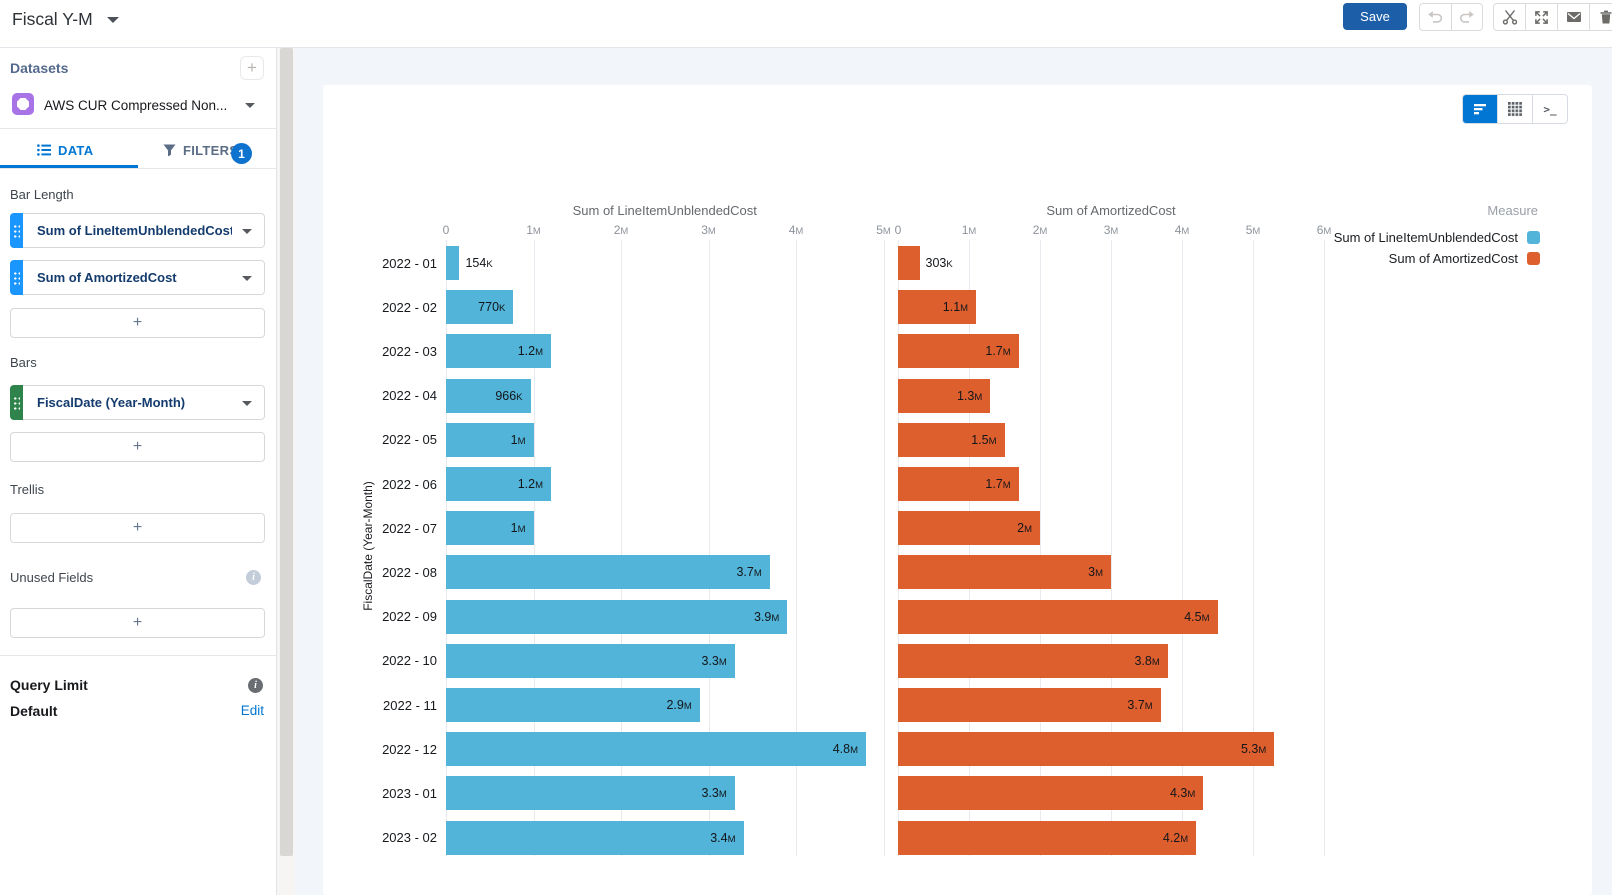  I want to click on add-bar-length-field-button: +, so click(137, 323).